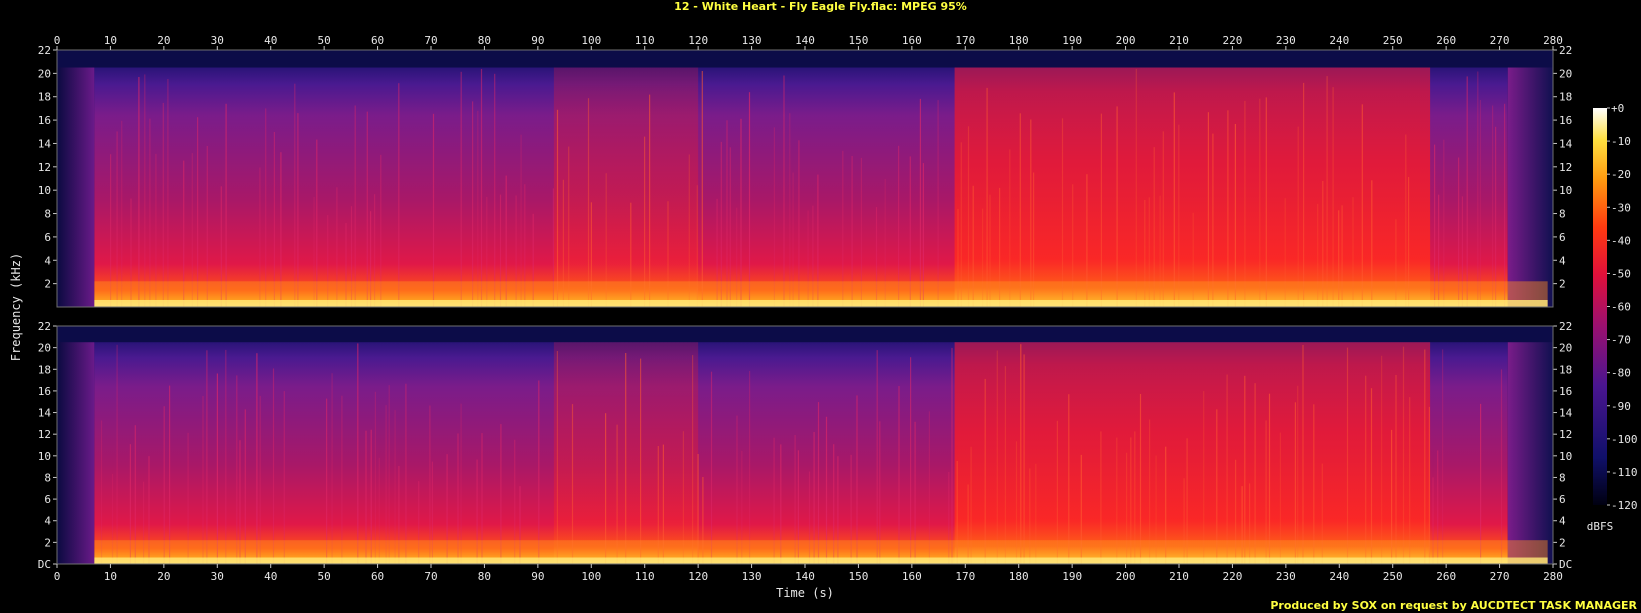 This screenshot has width=1641, height=613. I want to click on loud-section, so click(1192, 453).